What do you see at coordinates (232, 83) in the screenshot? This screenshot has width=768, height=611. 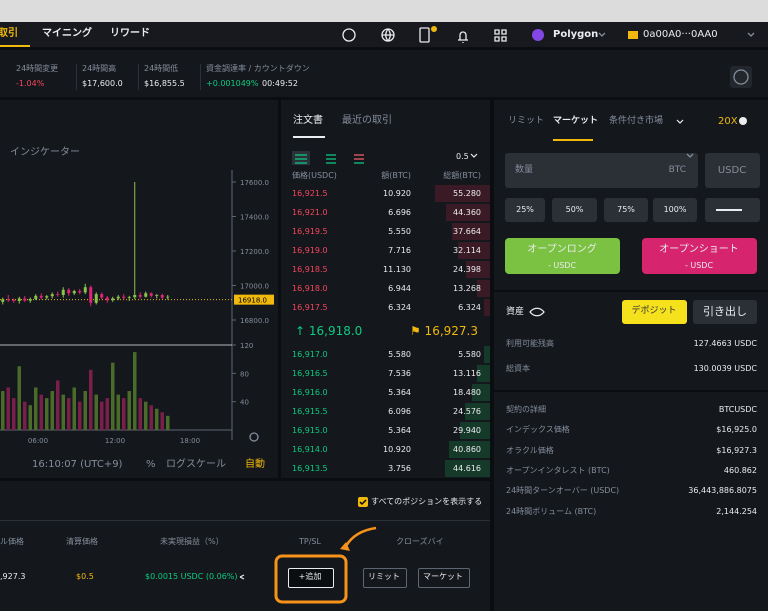 I see `stat-value: +0.001049%` at bounding box center [232, 83].